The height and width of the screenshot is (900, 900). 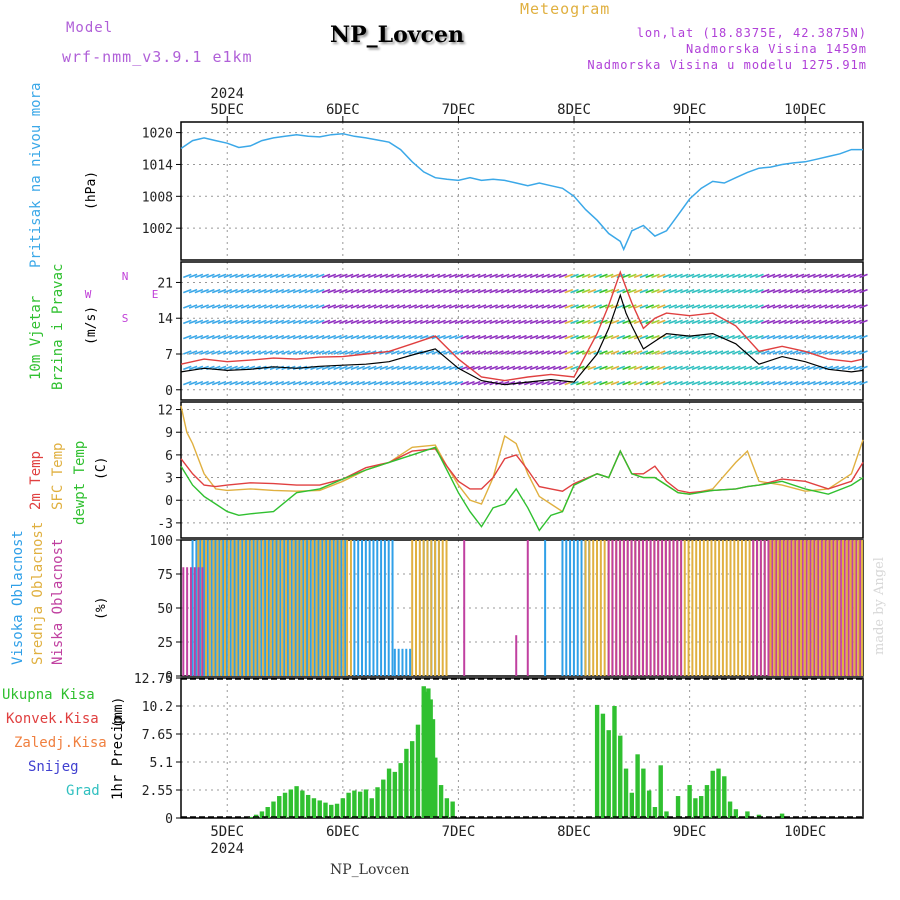 I want to click on wind-ylabel-main: 10m Vjetar, so click(x=36, y=338).